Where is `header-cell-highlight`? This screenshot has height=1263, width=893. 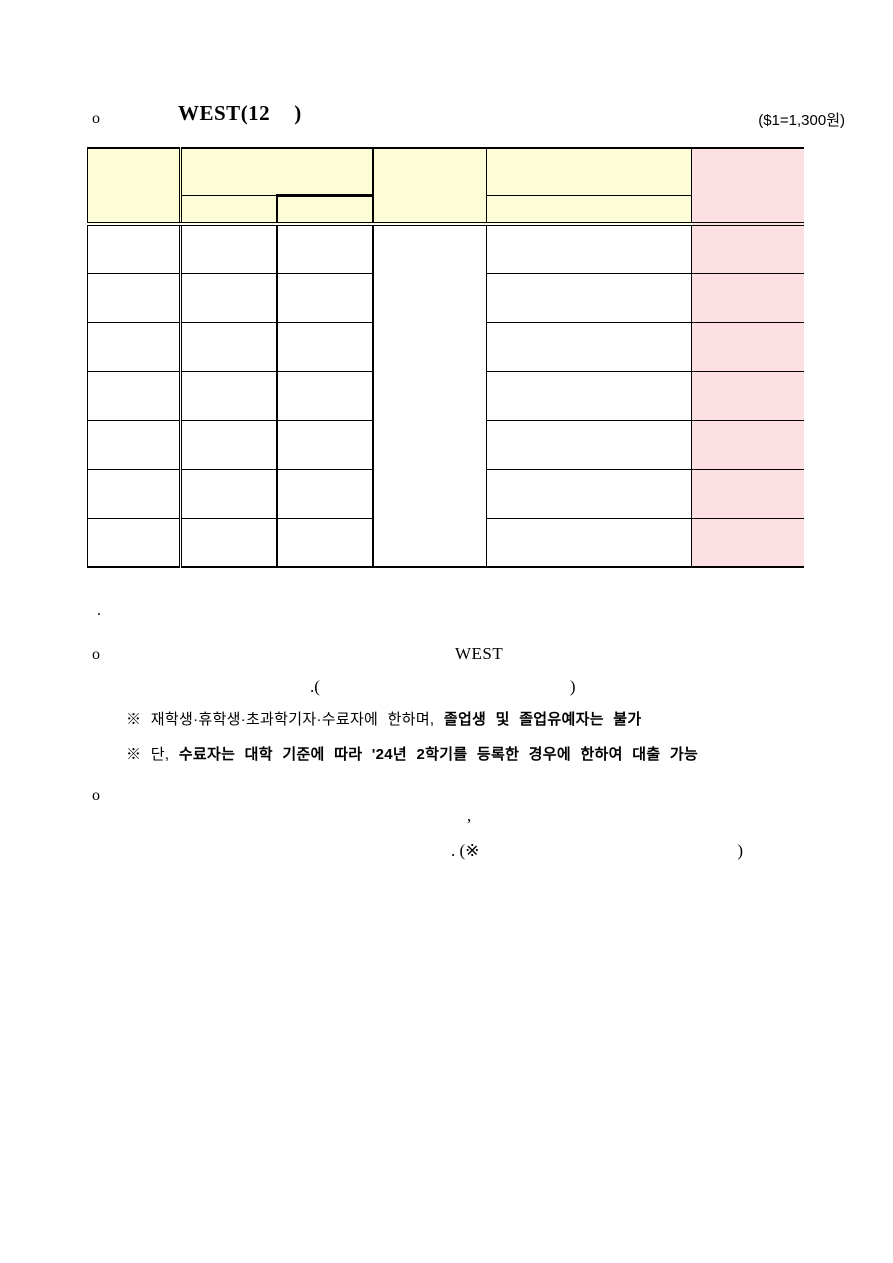 header-cell-highlight is located at coordinates (747, 187).